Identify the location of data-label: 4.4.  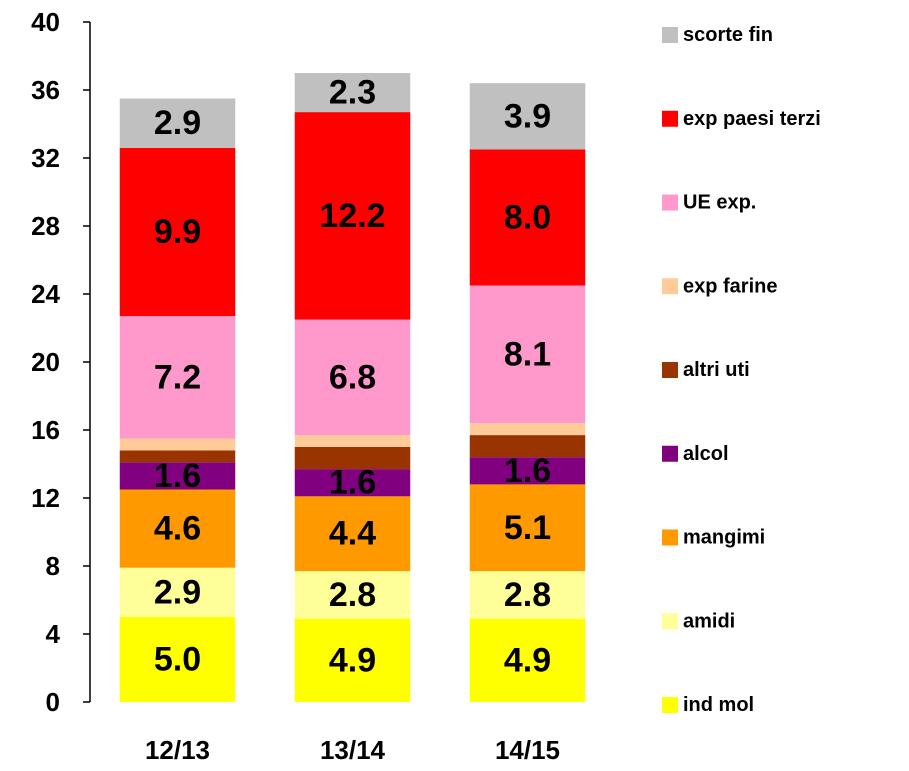
(352, 534).